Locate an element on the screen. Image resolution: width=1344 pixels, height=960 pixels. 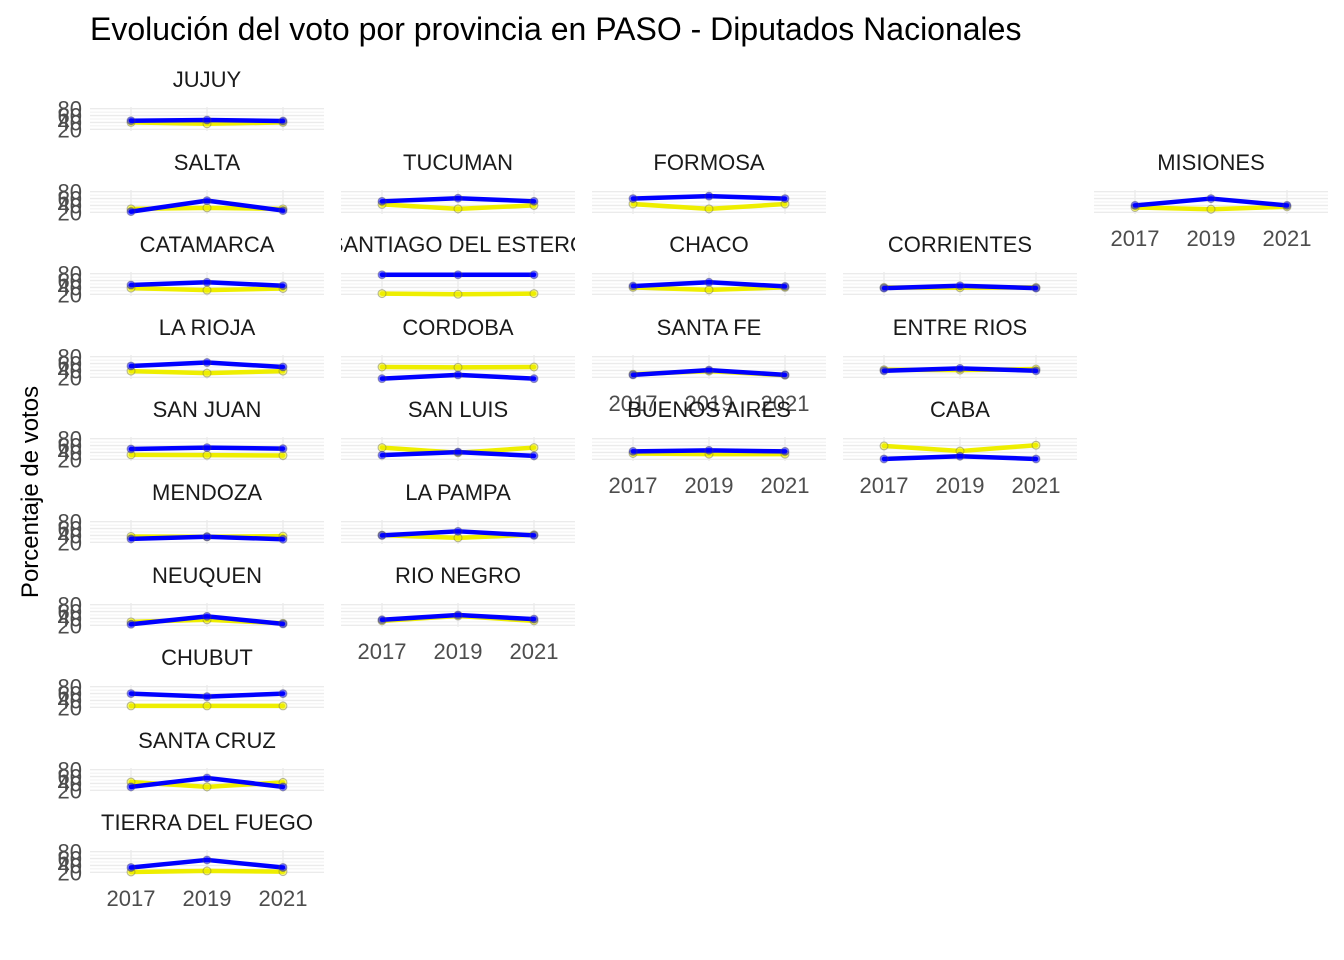
facet-entre-rios: ENTRE RIOS is located at coordinates (960, 347).